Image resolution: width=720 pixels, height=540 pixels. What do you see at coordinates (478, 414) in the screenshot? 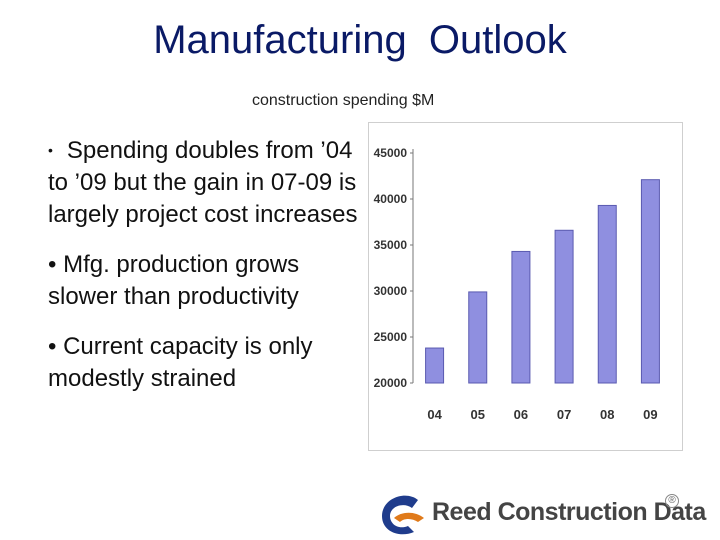
I see `x-tick-label: 05` at bounding box center [478, 414].